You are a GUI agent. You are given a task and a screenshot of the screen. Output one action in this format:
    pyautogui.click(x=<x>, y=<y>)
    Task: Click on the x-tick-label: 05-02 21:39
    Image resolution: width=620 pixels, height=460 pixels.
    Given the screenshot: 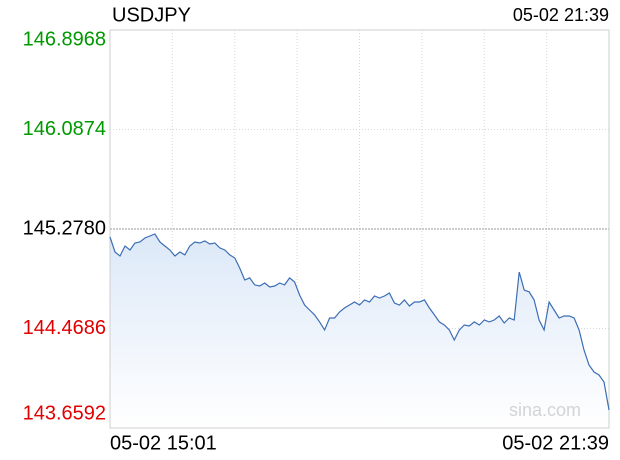 What is the action you would take?
    pyautogui.click(x=555, y=443)
    